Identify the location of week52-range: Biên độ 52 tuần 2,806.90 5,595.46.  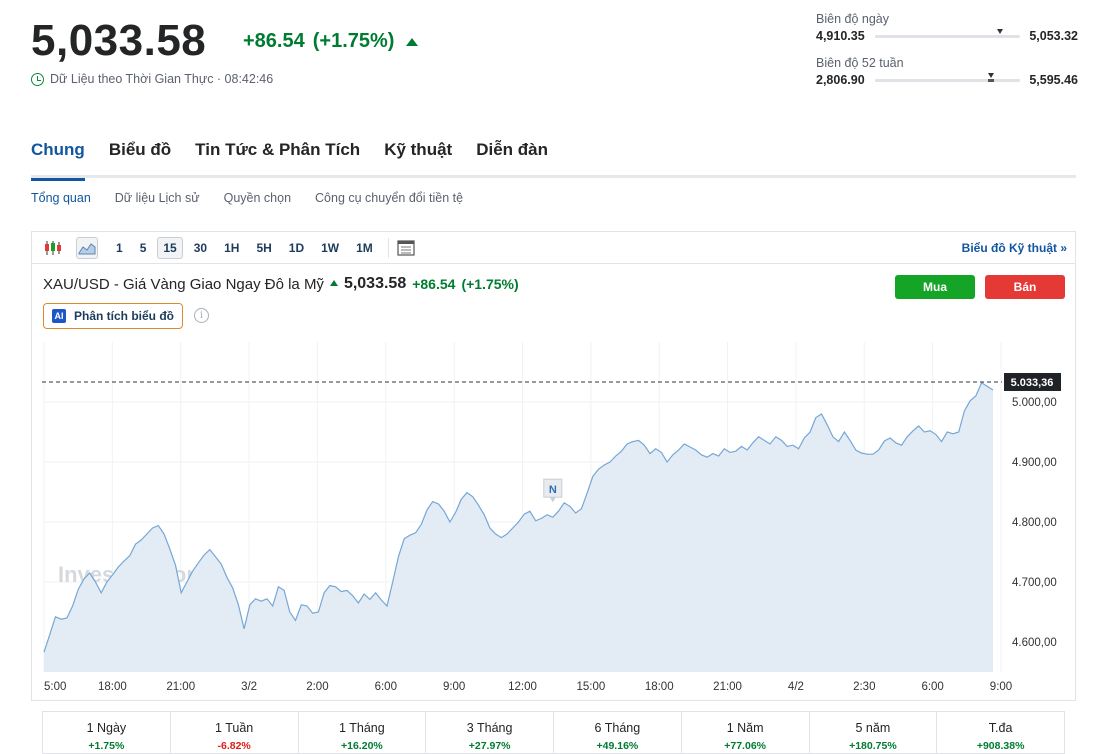
(947, 71).